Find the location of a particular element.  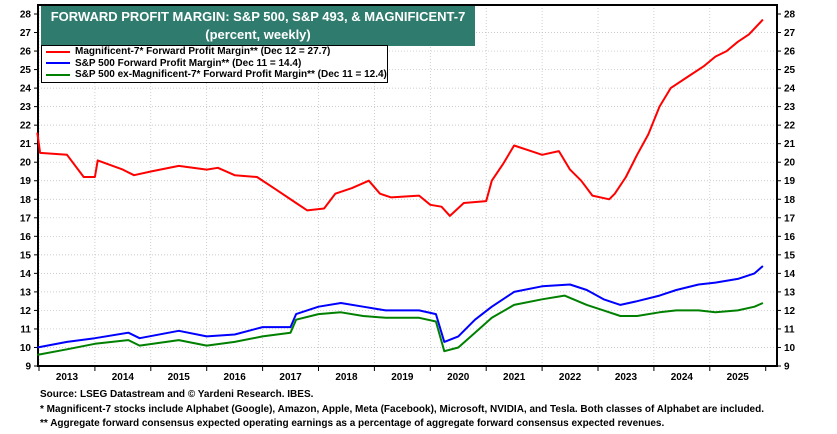

y-tick-label-right: 12 is located at coordinates (790, 311).